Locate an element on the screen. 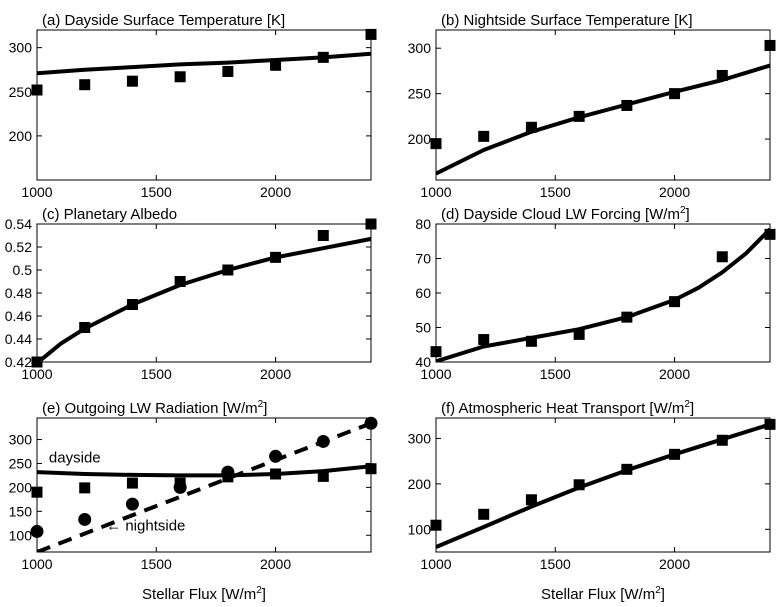  y-tick-label: 70 is located at coordinates (423, 259).